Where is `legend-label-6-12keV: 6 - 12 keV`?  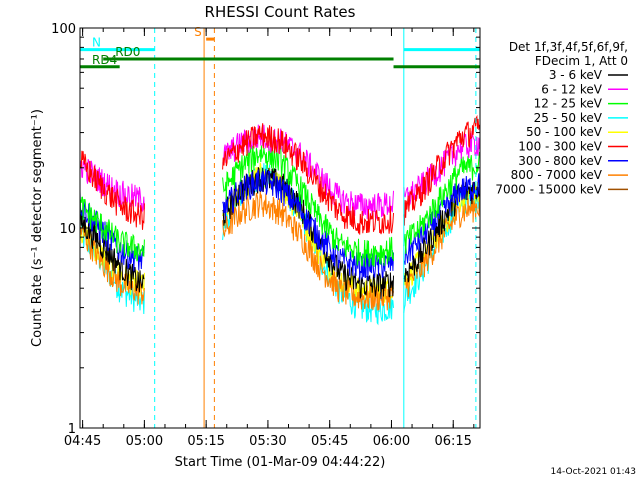 legend-label-6-12keV: 6 - 12 keV is located at coordinates (572, 89).